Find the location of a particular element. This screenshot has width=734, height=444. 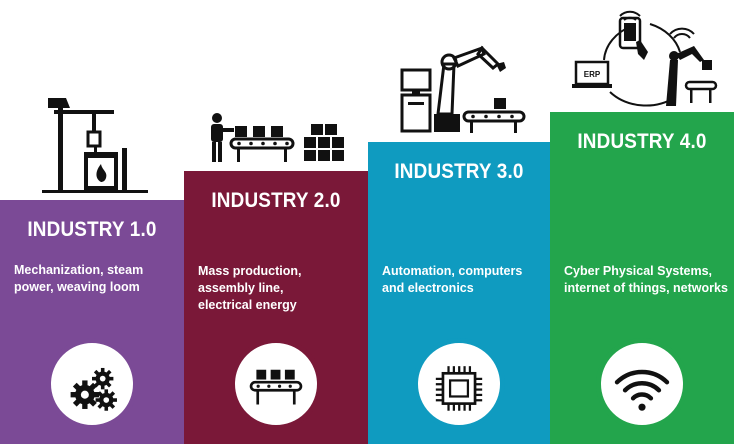

conveyor-icon is located at coordinates (276, 384).